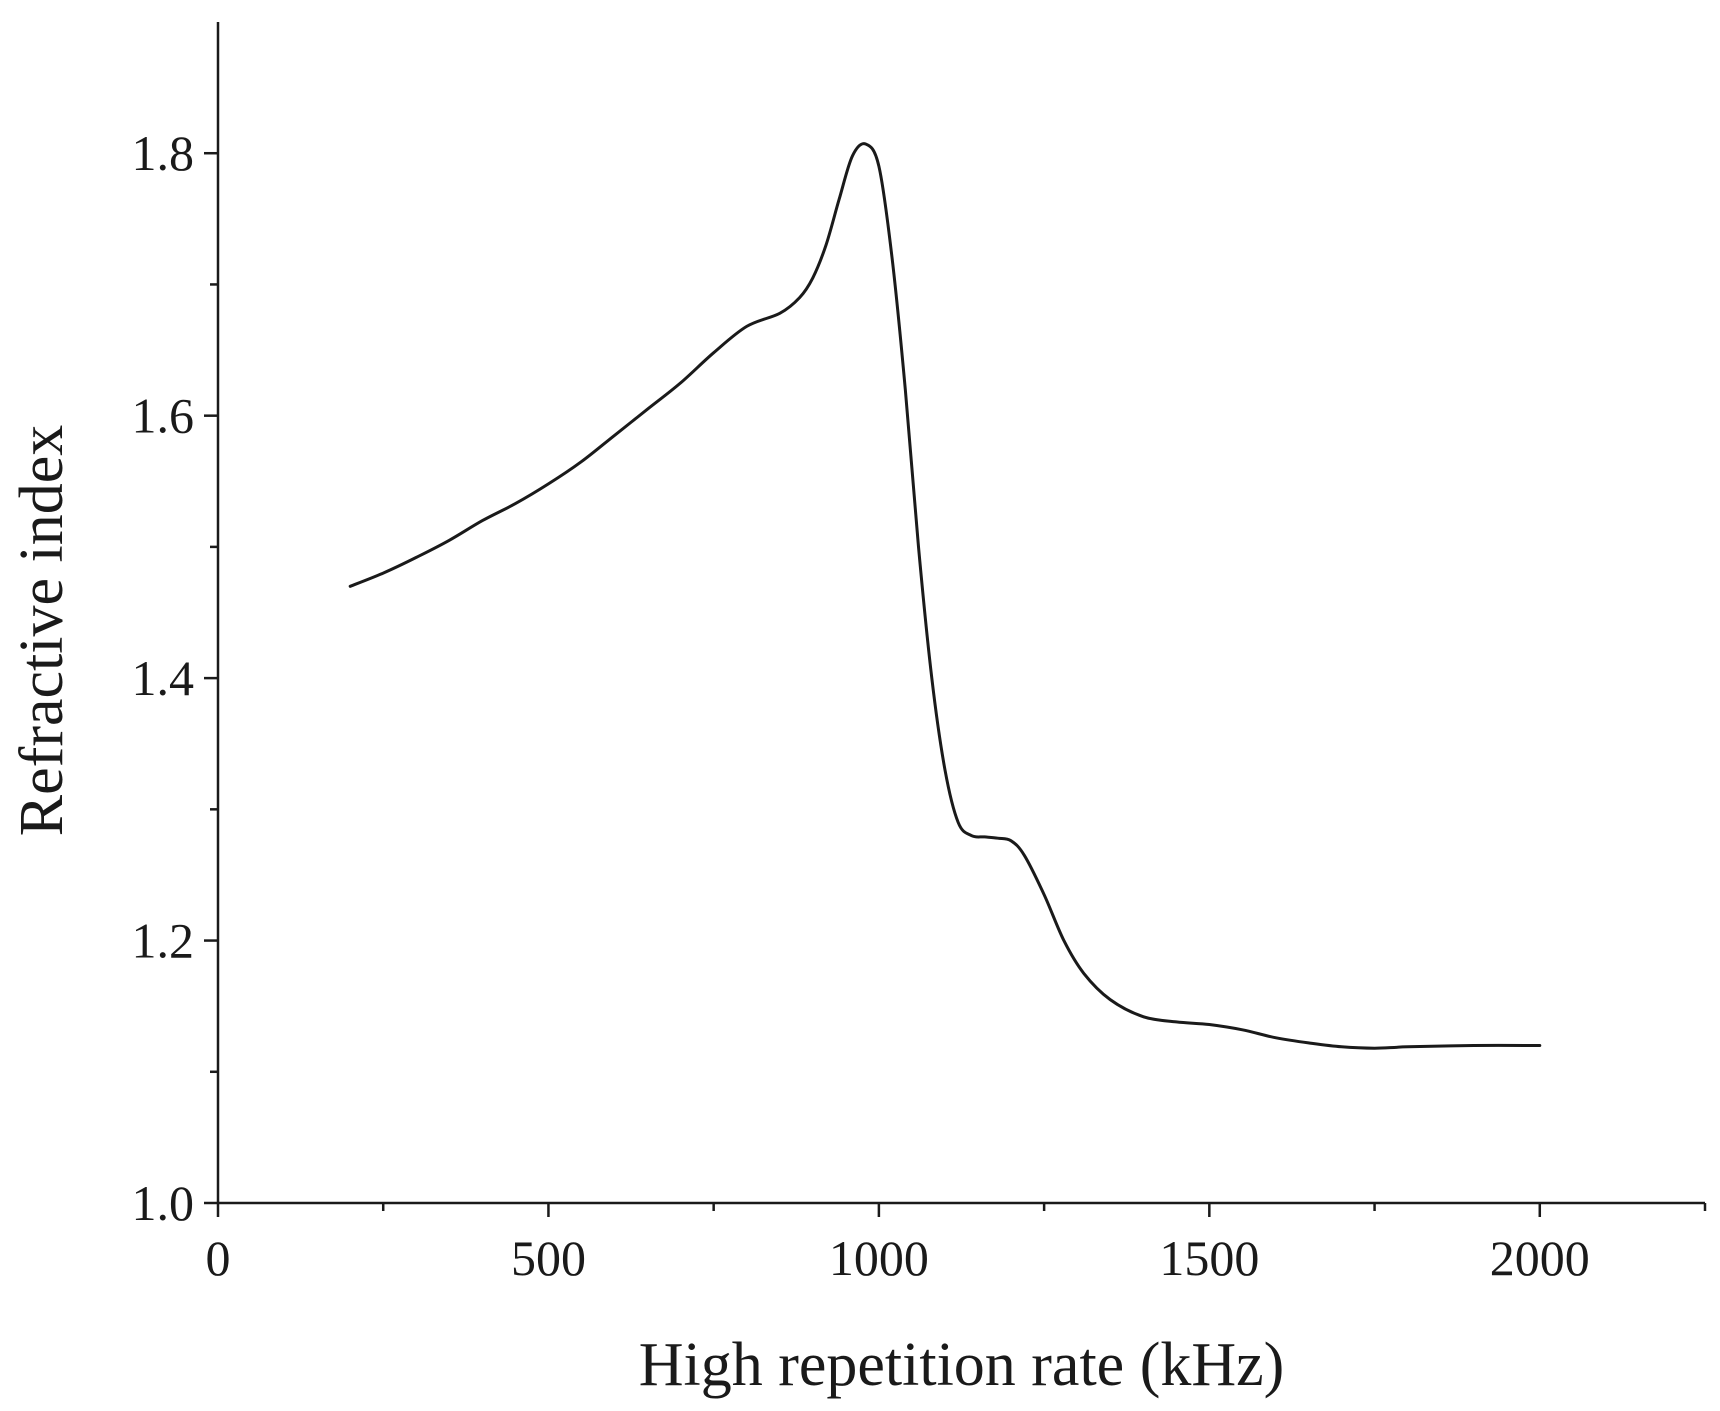 This screenshot has width=1720, height=1411. Describe the element at coordinates (163, 153) in the screenshot. I see `y-tick-label: 1.8` at that location.